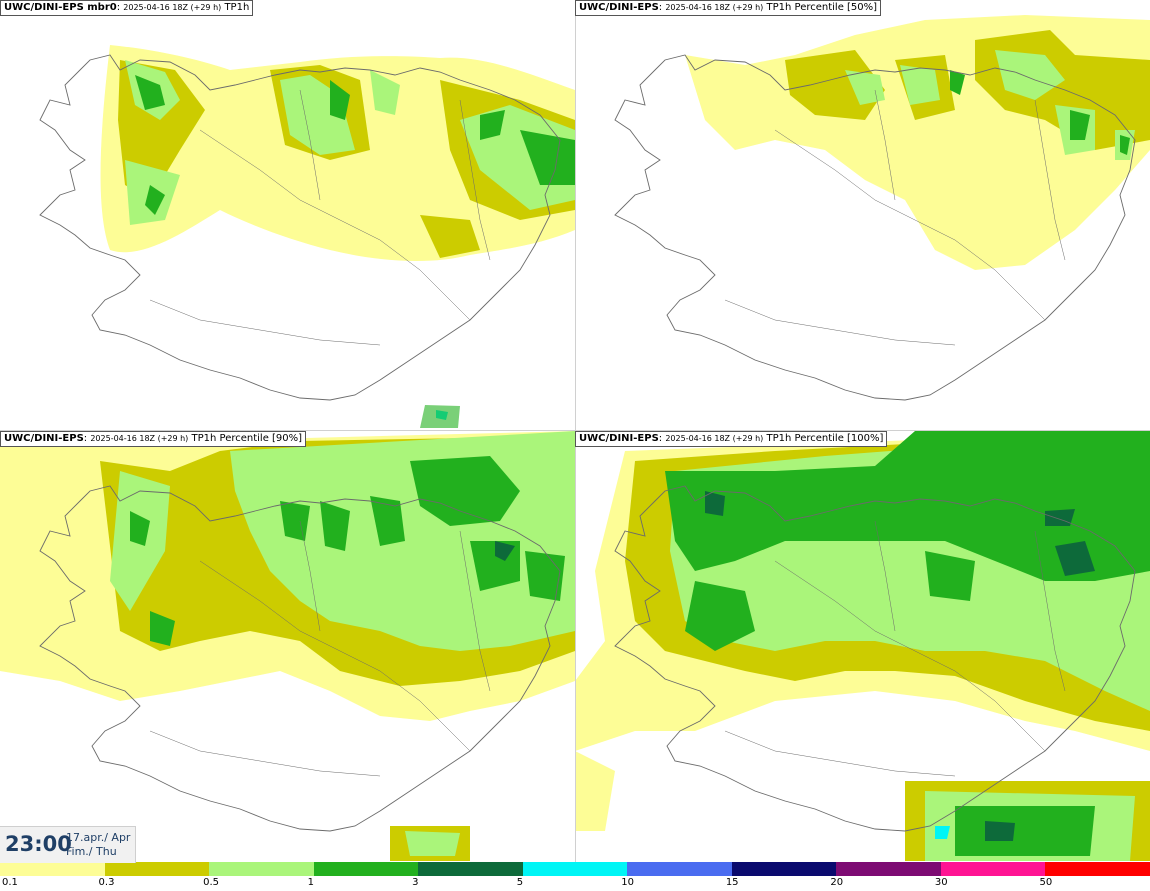 The image size is (1150, 891). What do you see at coordinates (91, 851) in the screenshot?
I see `valid-date-line2: Fim./ Thu` at bounding box center [91, 851].